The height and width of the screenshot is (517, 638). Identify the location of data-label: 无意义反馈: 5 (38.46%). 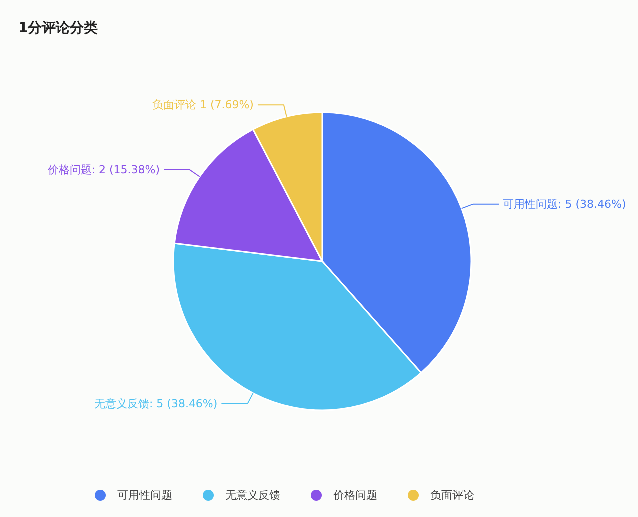
(156, 404).